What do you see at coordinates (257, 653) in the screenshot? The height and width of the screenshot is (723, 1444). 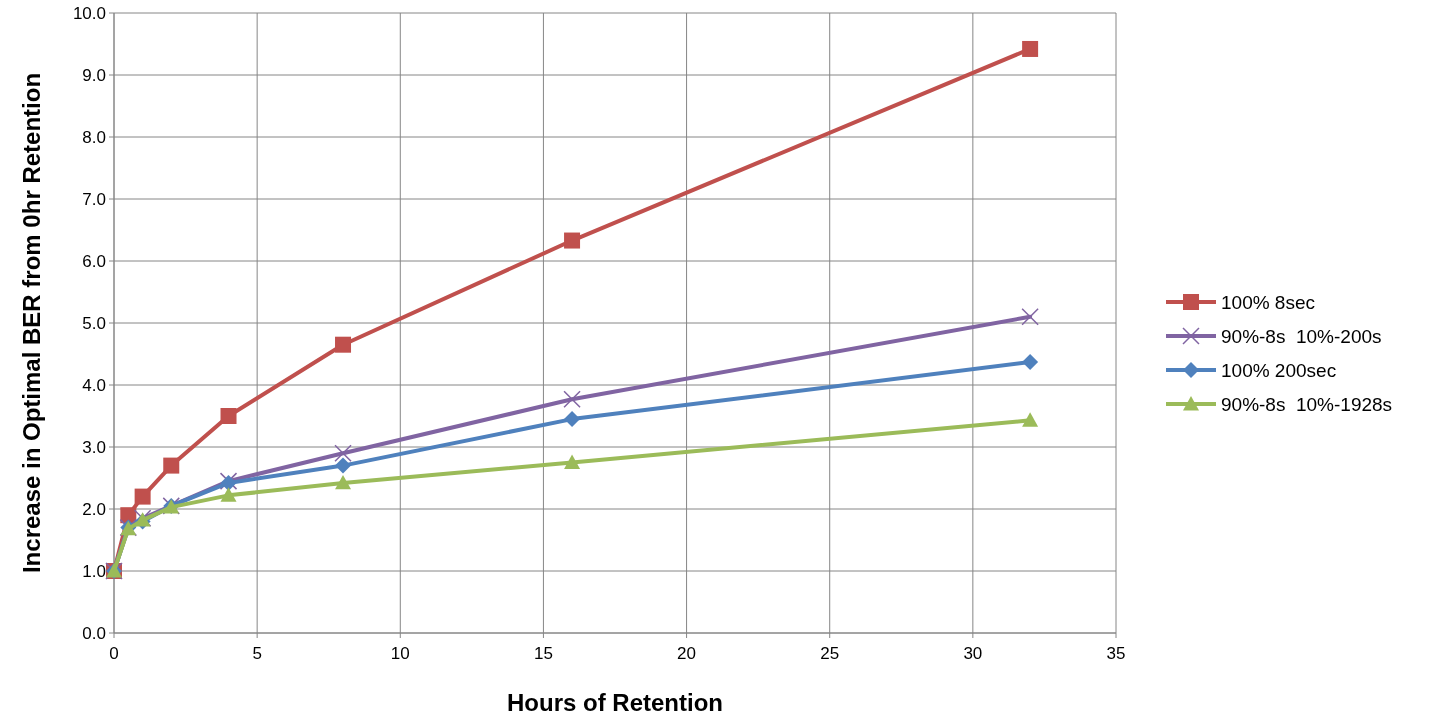 I see `x-tick-label: 5` at bounding box center [257, 653].